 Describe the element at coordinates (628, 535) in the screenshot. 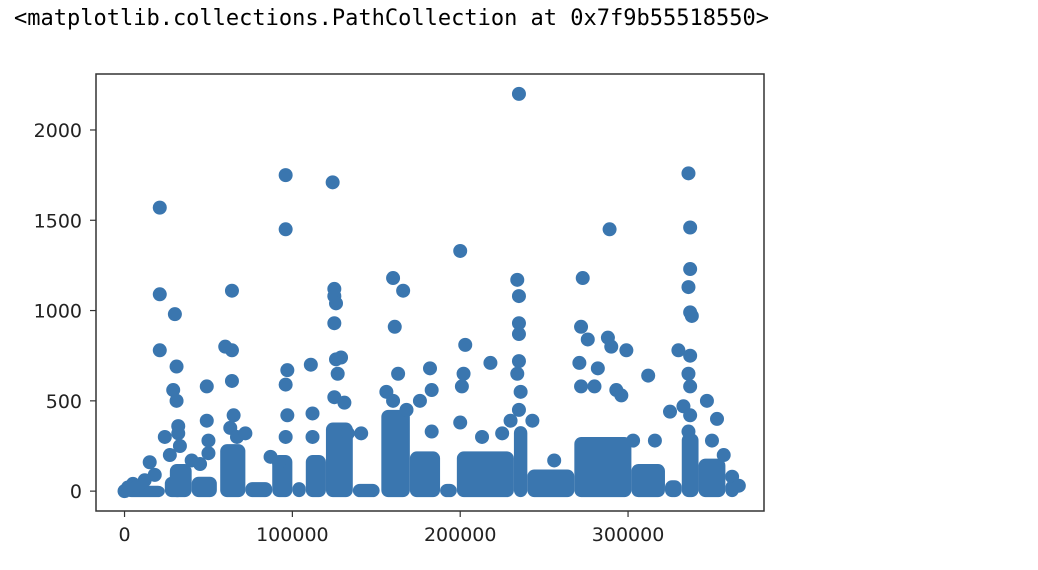

I see `x-tick-label-3: 300000` at that location.